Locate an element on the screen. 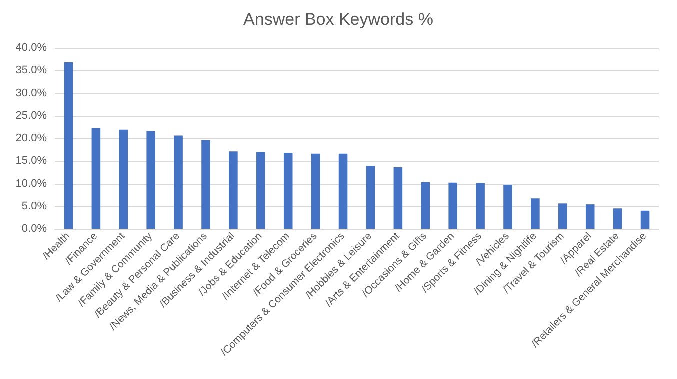 The width and height of the screenshot is (677, 379). y-tick-label: 30.0% is located at coordinates (32, 93).